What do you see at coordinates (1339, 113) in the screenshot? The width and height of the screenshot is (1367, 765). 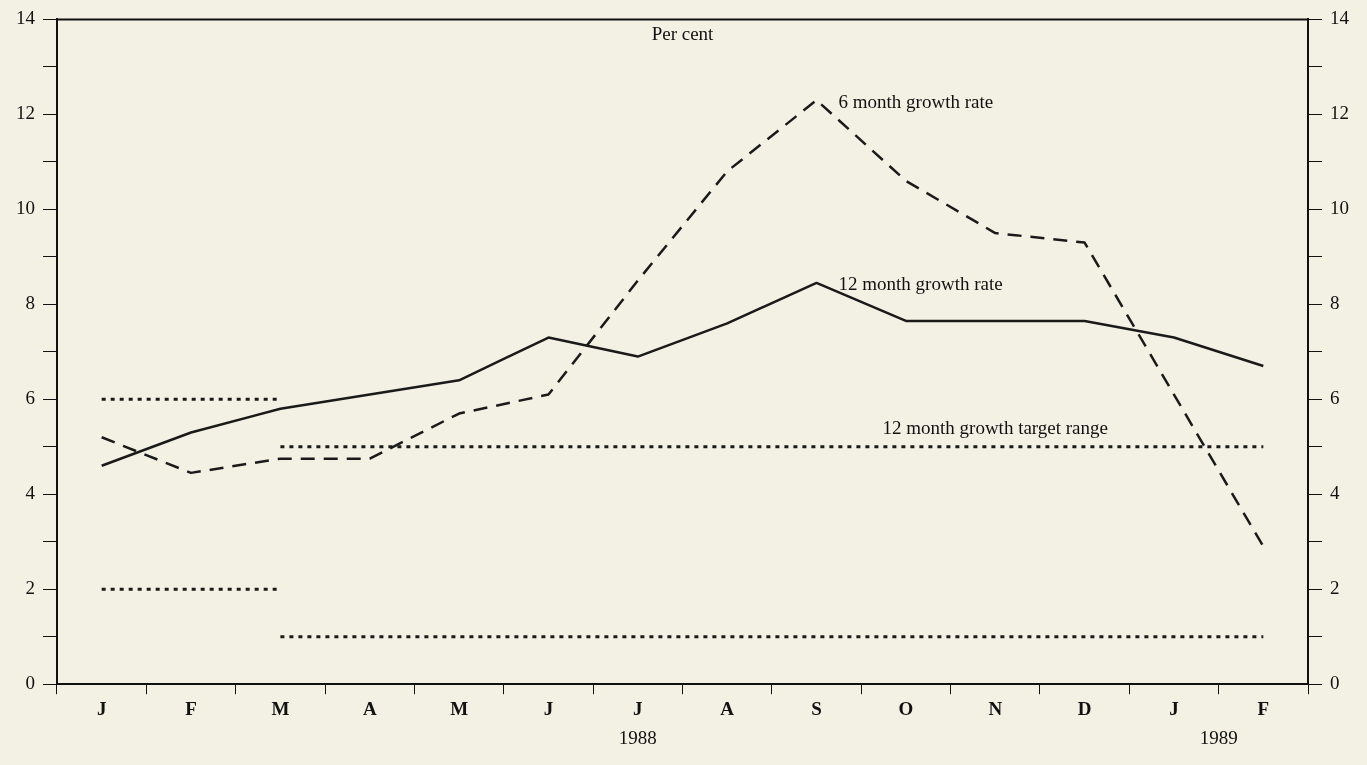 I see `y2-tick-label: 12` at bounding box center [1339, 113].